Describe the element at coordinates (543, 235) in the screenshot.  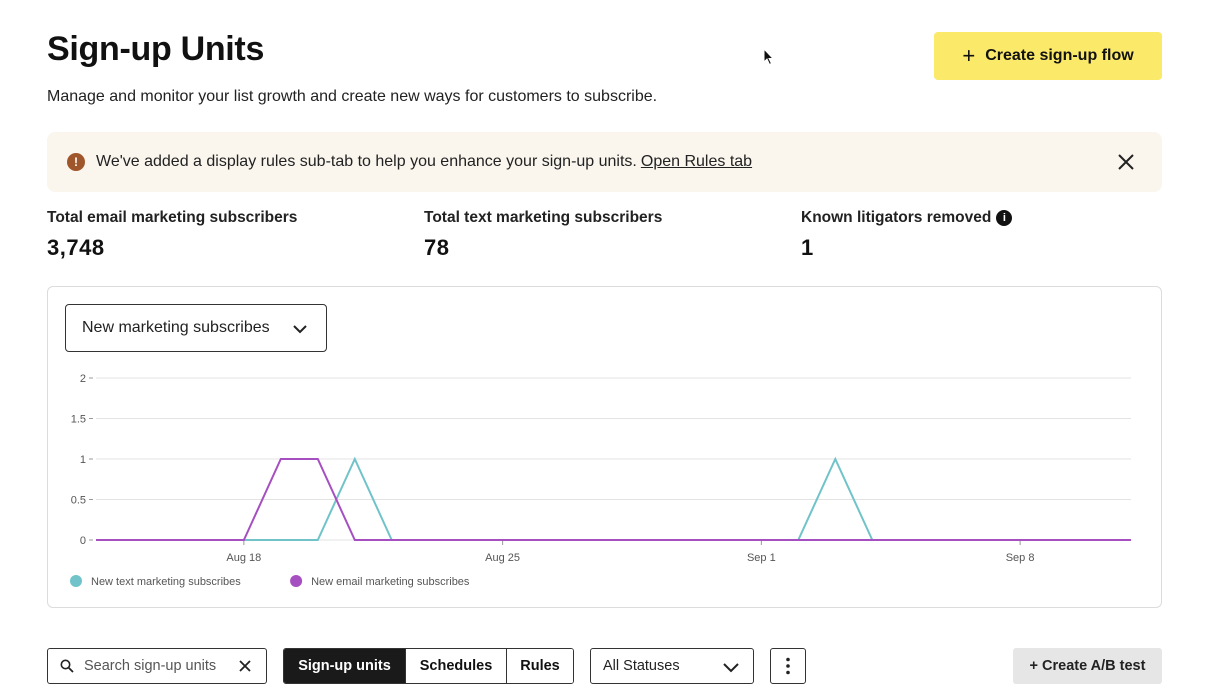
I see `stat-text-subscribers: Total text marketing subscribers 78` at that location.